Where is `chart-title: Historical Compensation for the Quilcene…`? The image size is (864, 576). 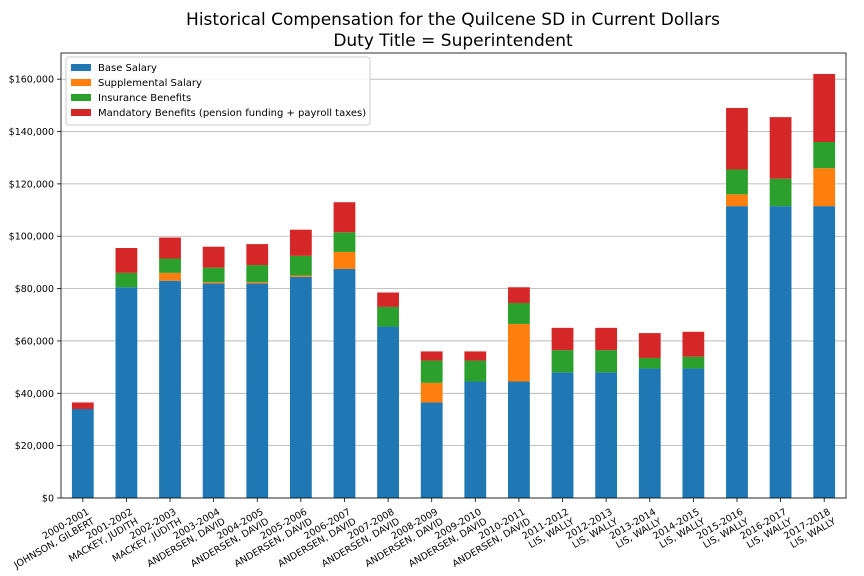
chart-title: Historical Compensation for the Quilcene… is located at coordinates (453, 20).